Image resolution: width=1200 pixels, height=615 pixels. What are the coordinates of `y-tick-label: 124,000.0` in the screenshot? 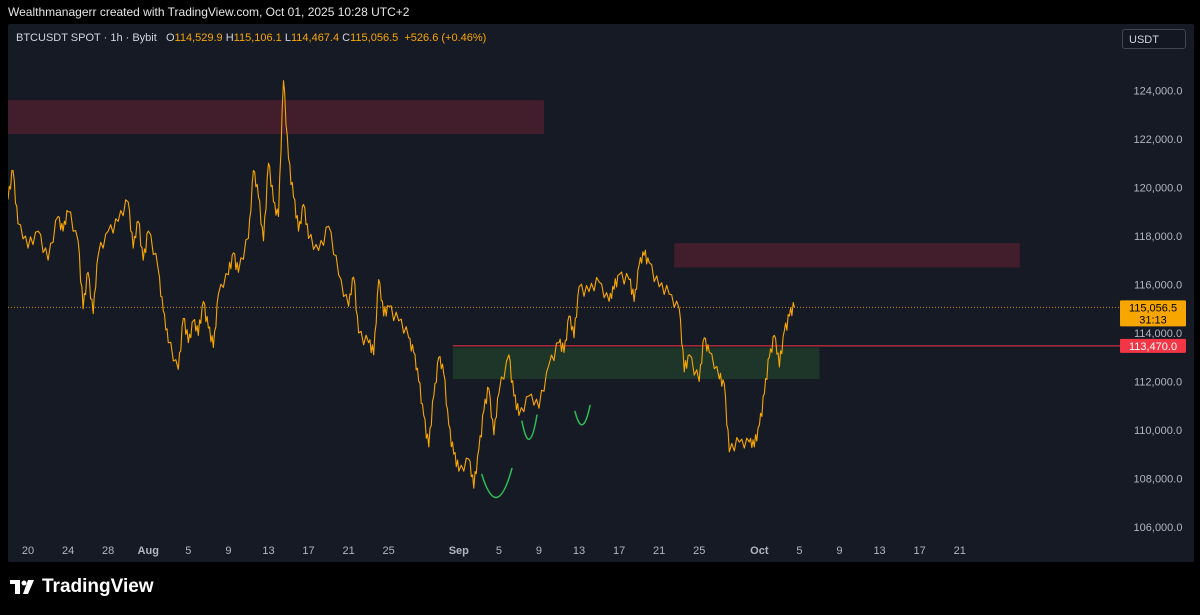 It's located at (1158, 91).